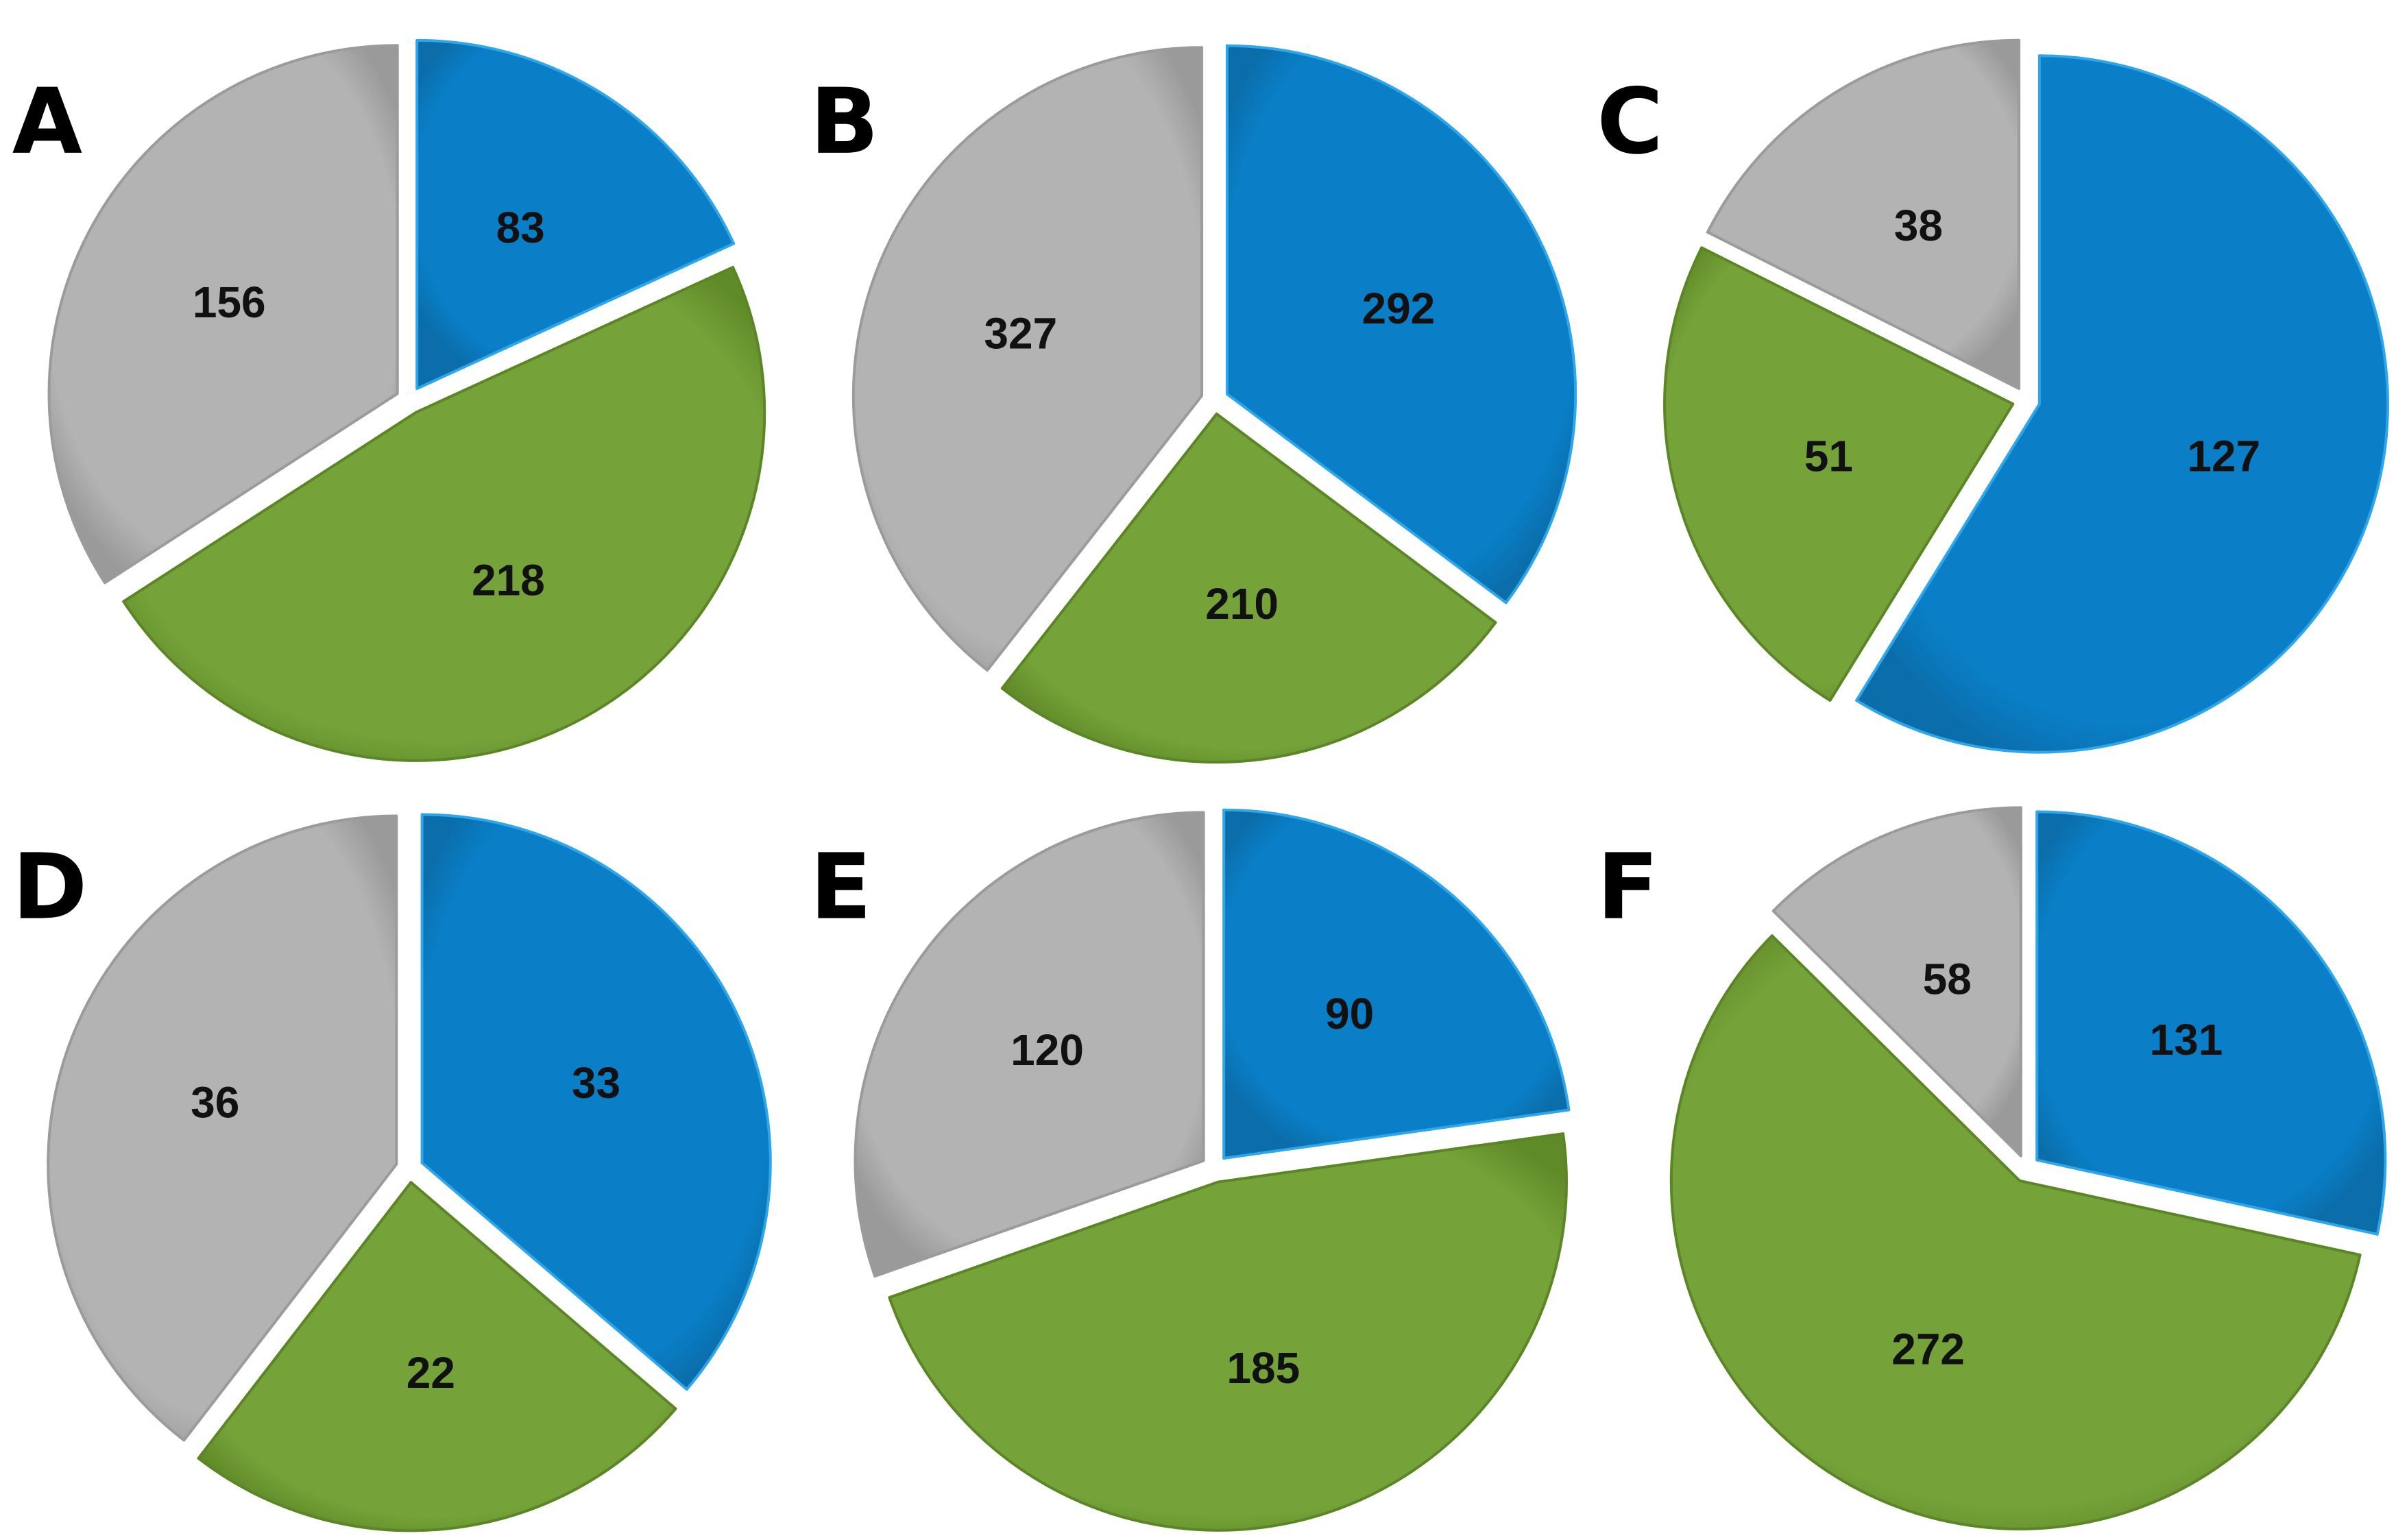 Image resolution: width=2396 pixels, height=1540 pixels. I want to click on slice-label-blue: 131, so click(2186, 1039).